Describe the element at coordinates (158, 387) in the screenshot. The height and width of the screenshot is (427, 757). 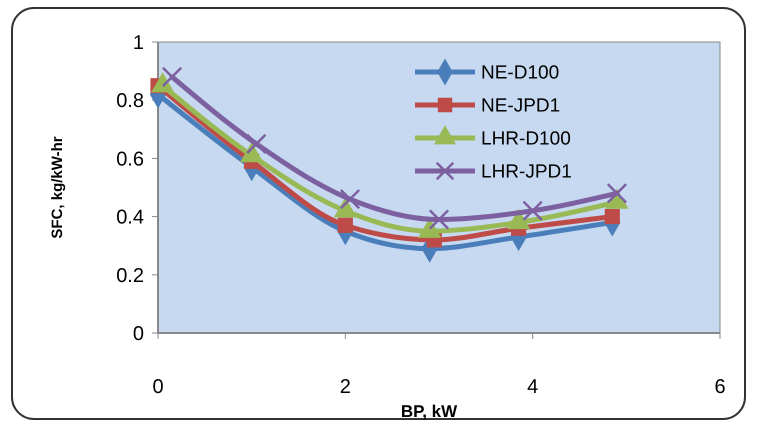
I see `x-tick-label: 0` at that location.